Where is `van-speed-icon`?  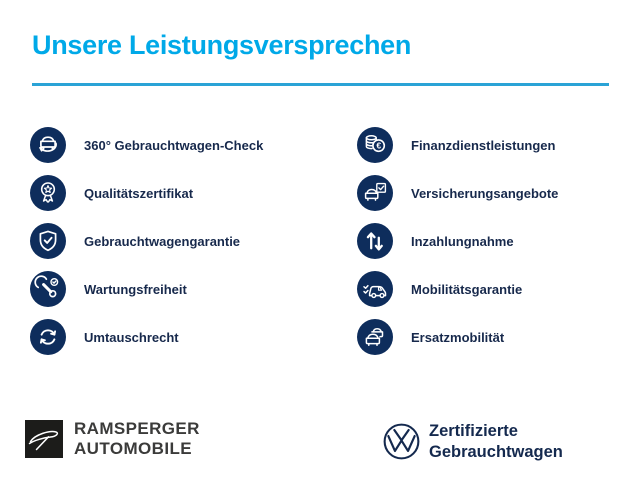 van-speed-icon is located at coordinates (375, 289).